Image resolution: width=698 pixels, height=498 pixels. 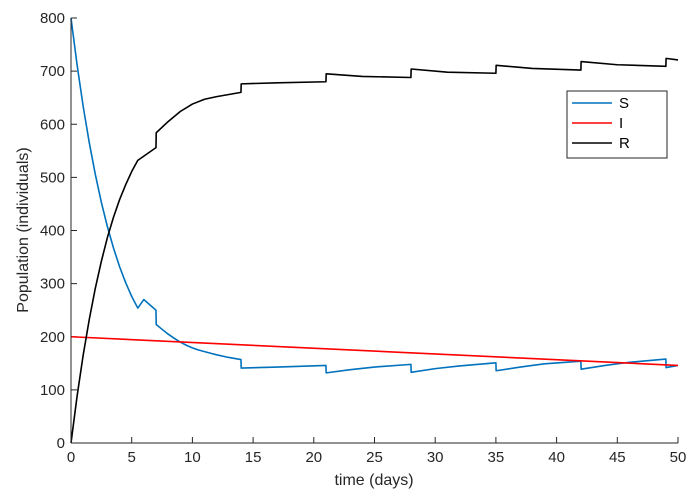 I want to click on legend-label-s: S, so click(x=624, y=103).